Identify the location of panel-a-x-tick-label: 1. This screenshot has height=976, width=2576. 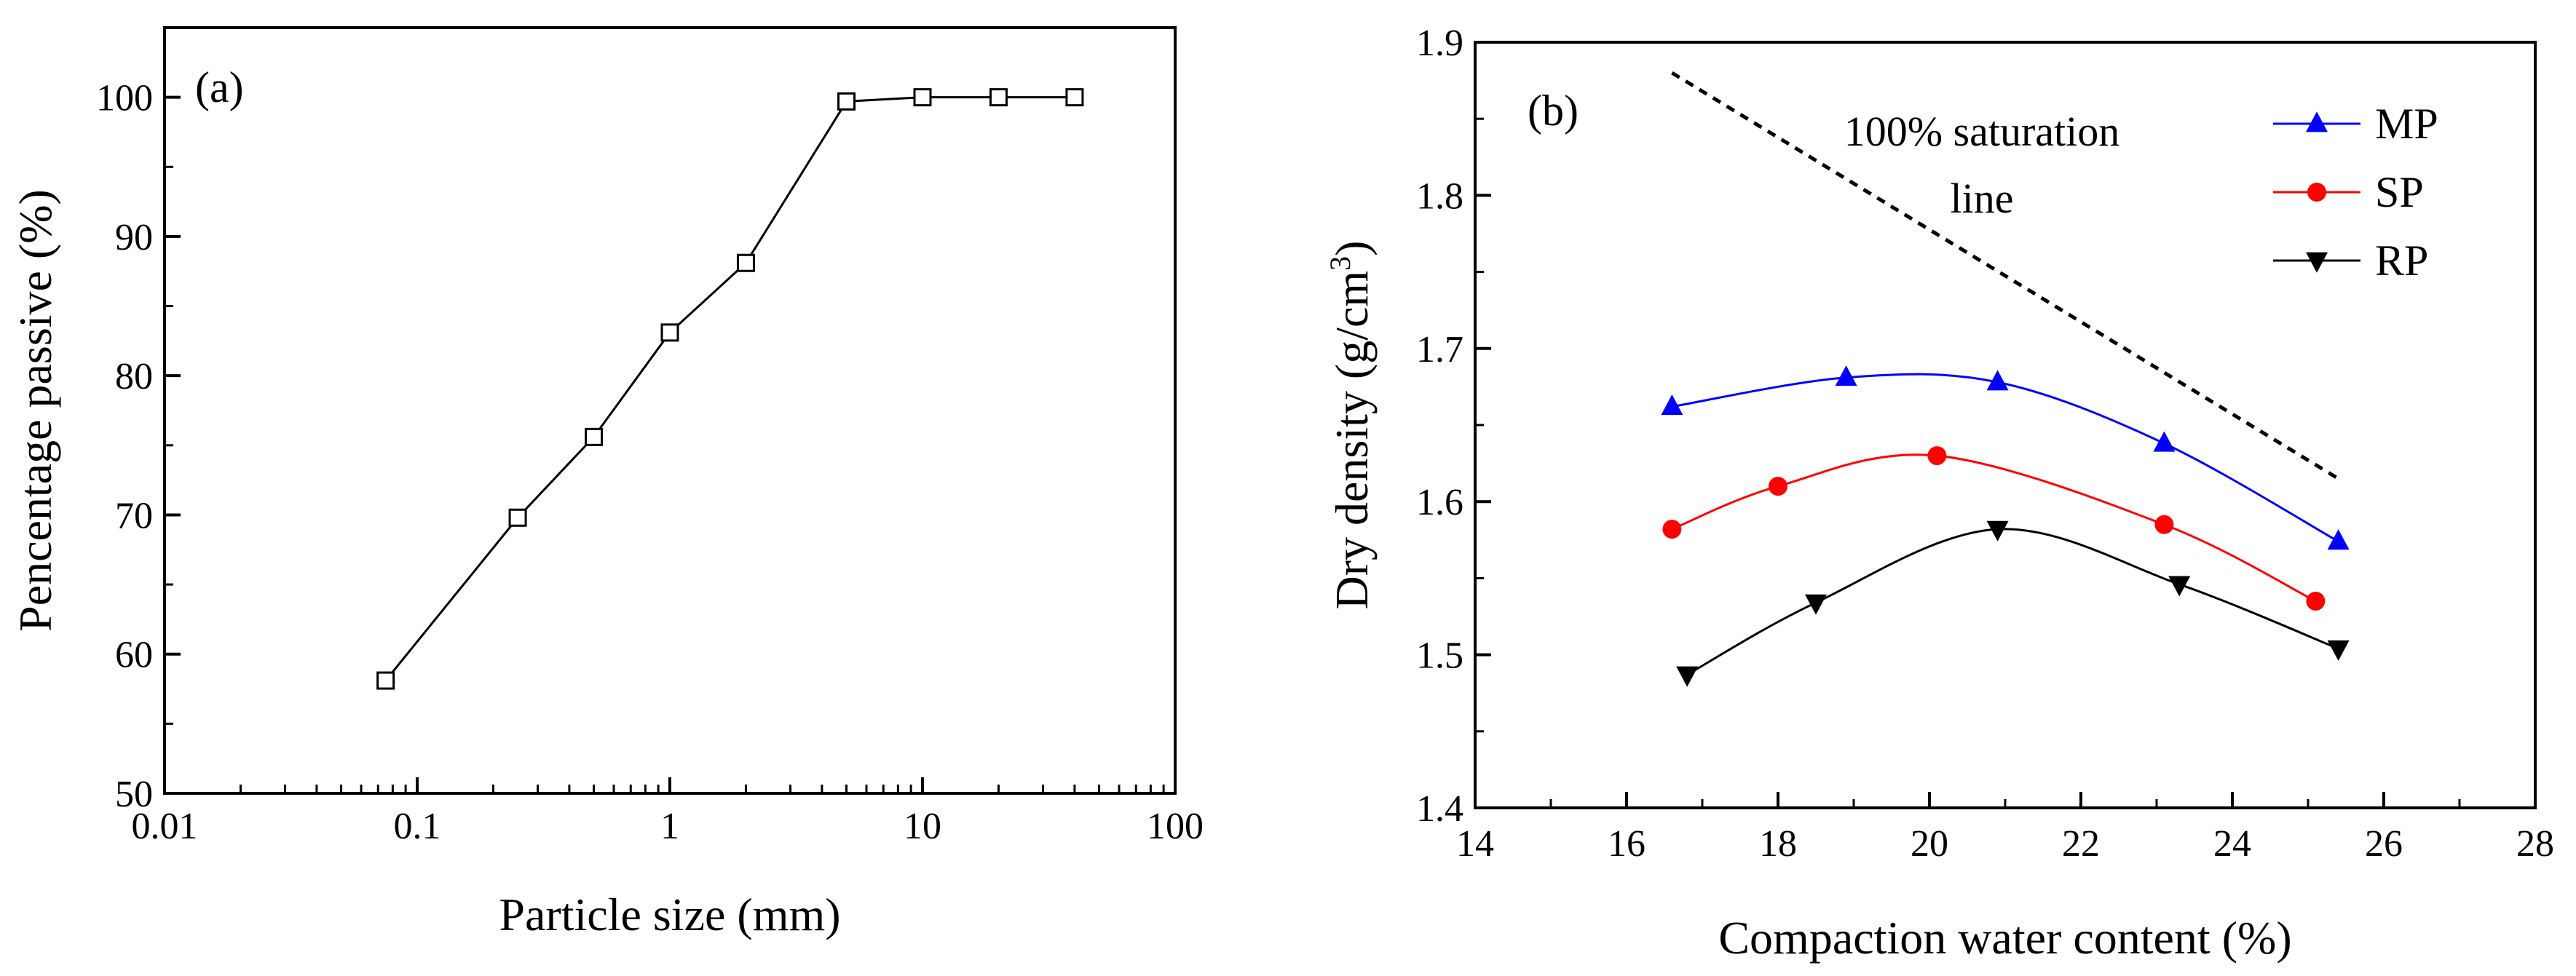
(670, 826).